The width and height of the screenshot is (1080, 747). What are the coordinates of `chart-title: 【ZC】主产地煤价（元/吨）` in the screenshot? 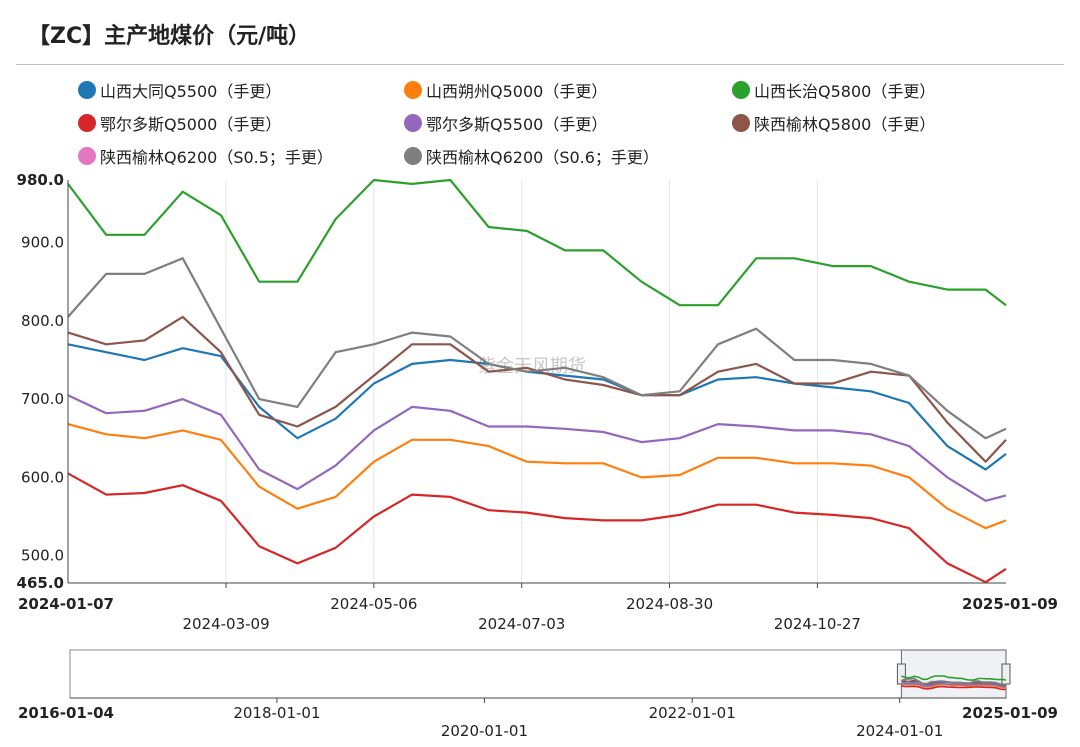 It's located at (169, 36).